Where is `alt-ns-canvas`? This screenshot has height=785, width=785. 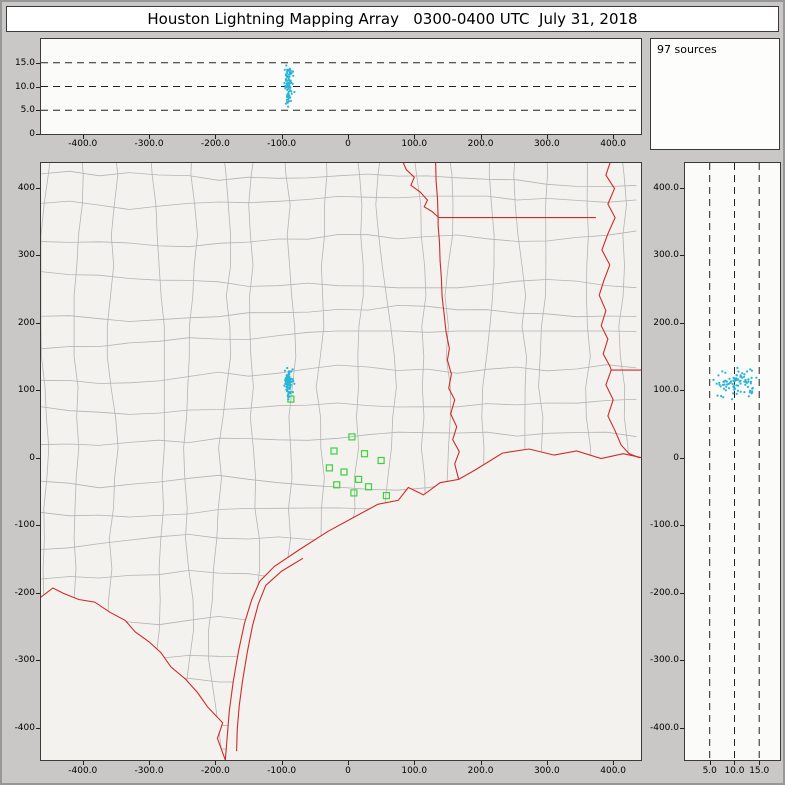 alt-ns-canvas is located at coordinates (732, 461).